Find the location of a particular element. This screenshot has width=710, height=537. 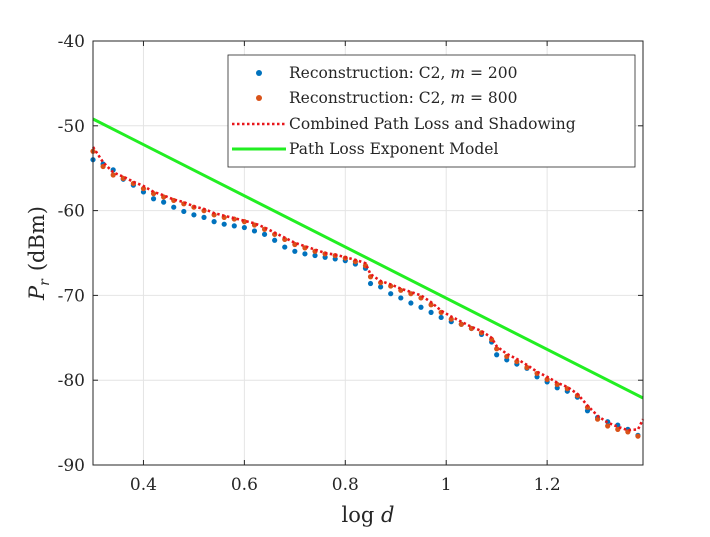

legend-label-3: Path Loss Exponent Model is located at coordinates (393, 149).